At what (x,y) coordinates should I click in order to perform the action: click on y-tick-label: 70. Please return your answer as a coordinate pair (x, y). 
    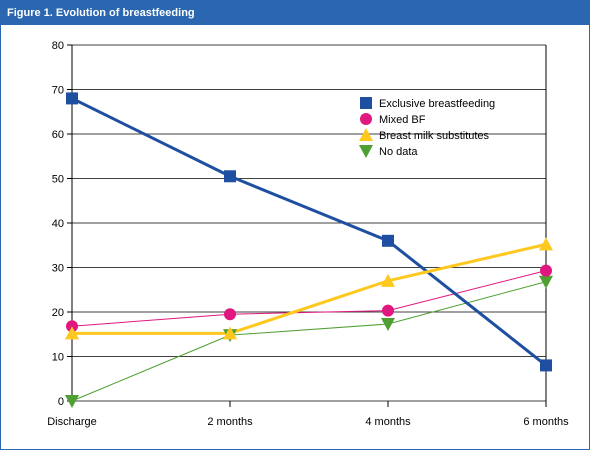
    Looking at the image, I should click on (58, 91).